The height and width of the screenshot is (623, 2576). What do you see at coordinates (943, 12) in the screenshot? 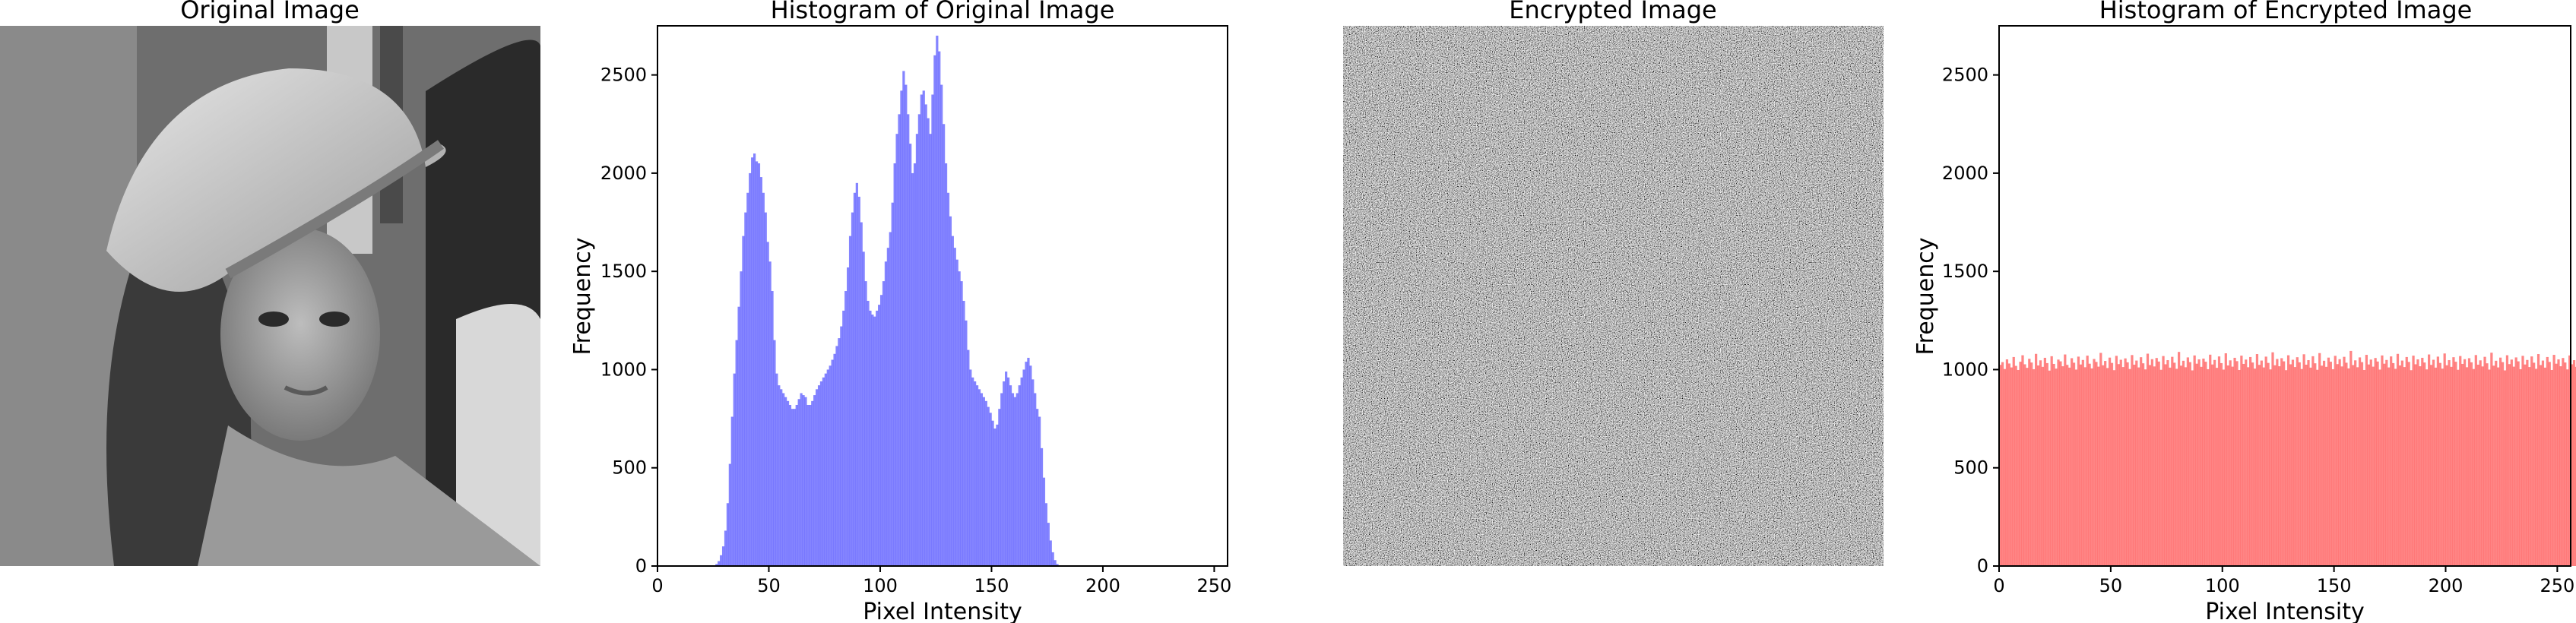
I see `original-histogram-title: Histogram of Original Image` at bounding box center [943, 12].